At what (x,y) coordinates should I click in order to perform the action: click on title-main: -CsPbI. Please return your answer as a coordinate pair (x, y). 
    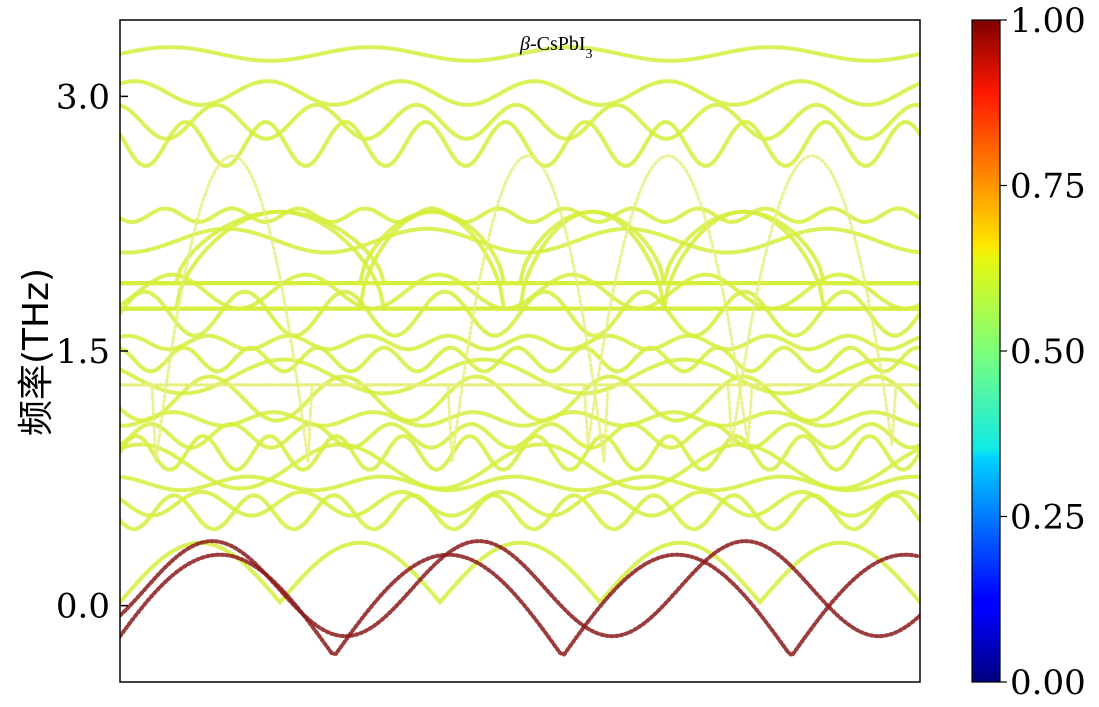
    Looking at the image, I should click on (558, 44).